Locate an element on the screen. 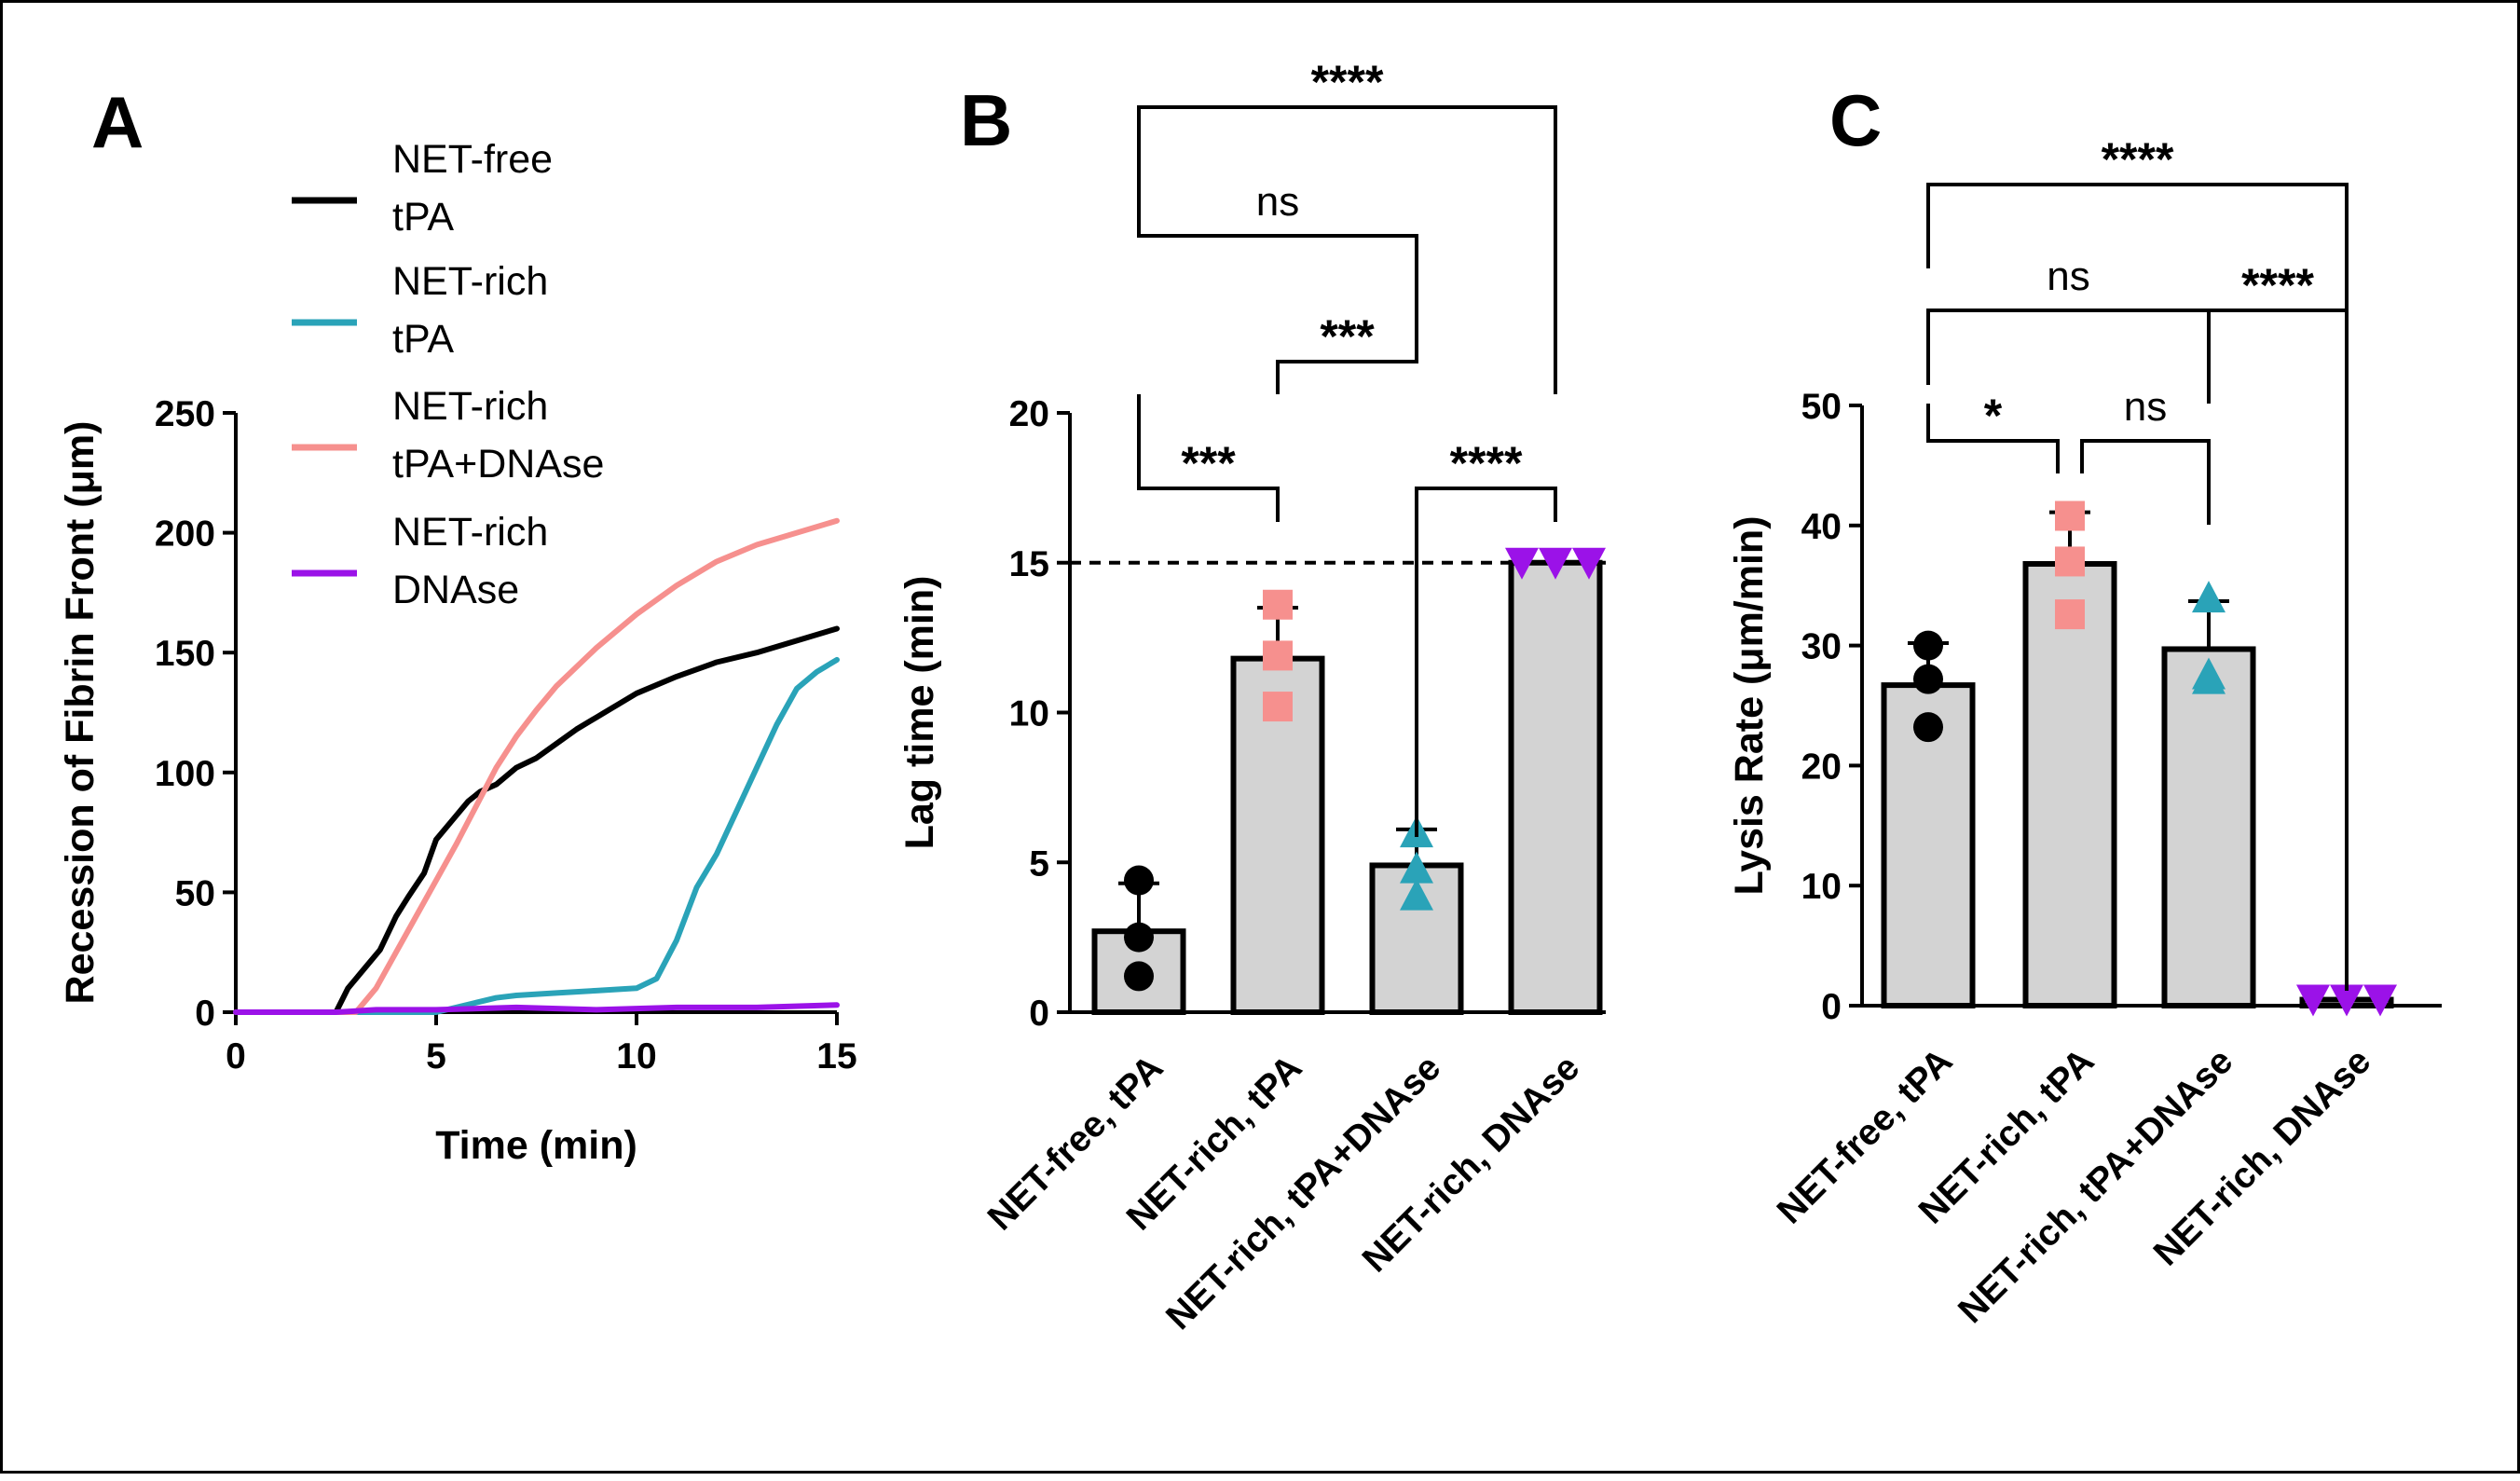  panel-a-ytick-label: 200 is located at coordinates (185, 534).